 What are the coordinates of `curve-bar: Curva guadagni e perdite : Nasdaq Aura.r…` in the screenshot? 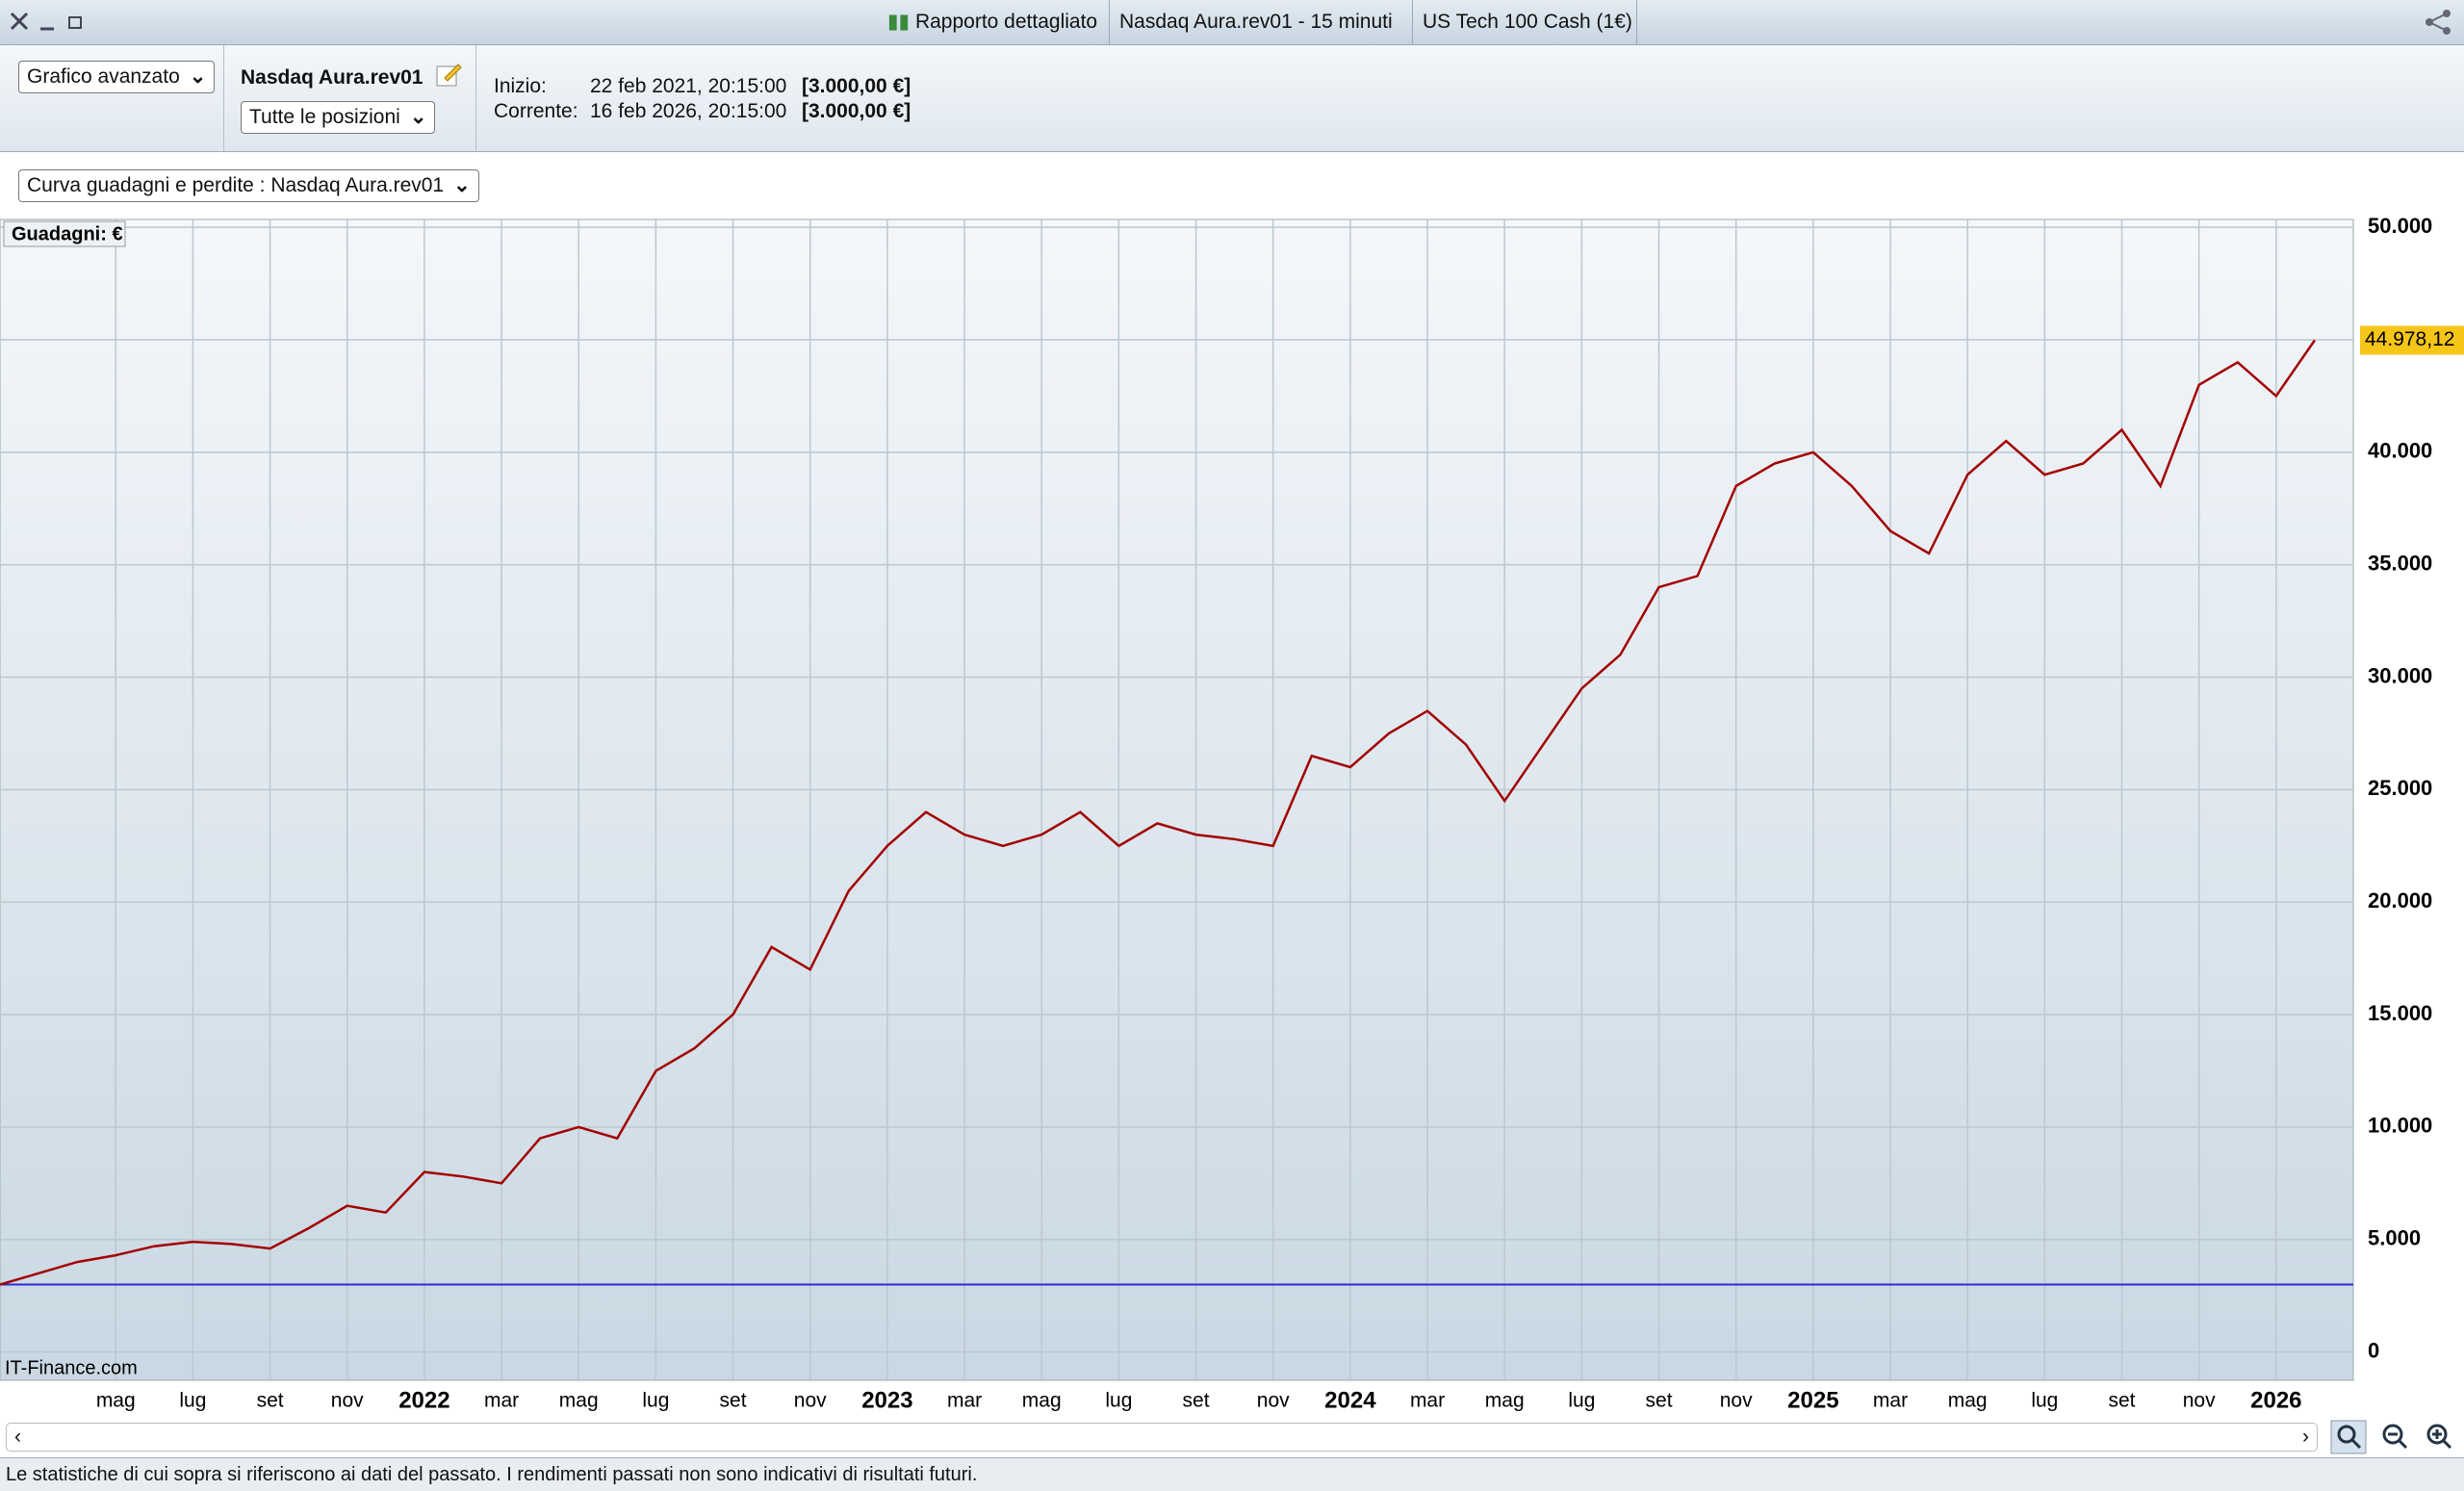 It's located at (1232, 185).